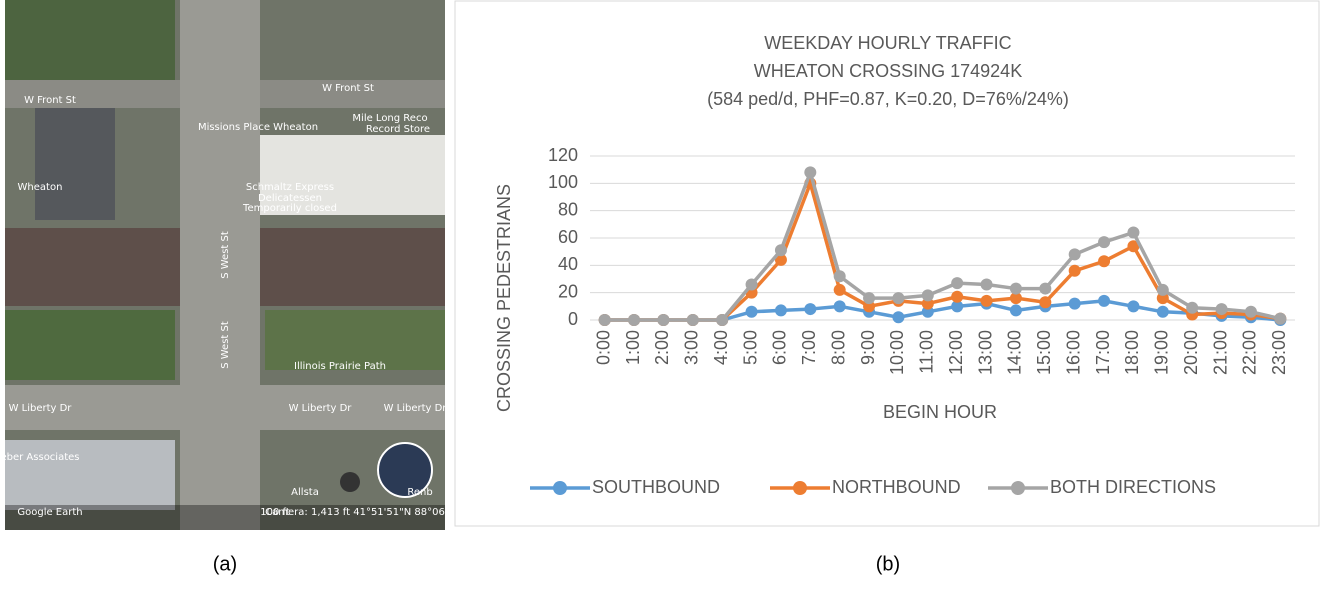  Describe the element at coordinates (275, 512) in the screenshot. I see `map-label: 100 ft` at that location.